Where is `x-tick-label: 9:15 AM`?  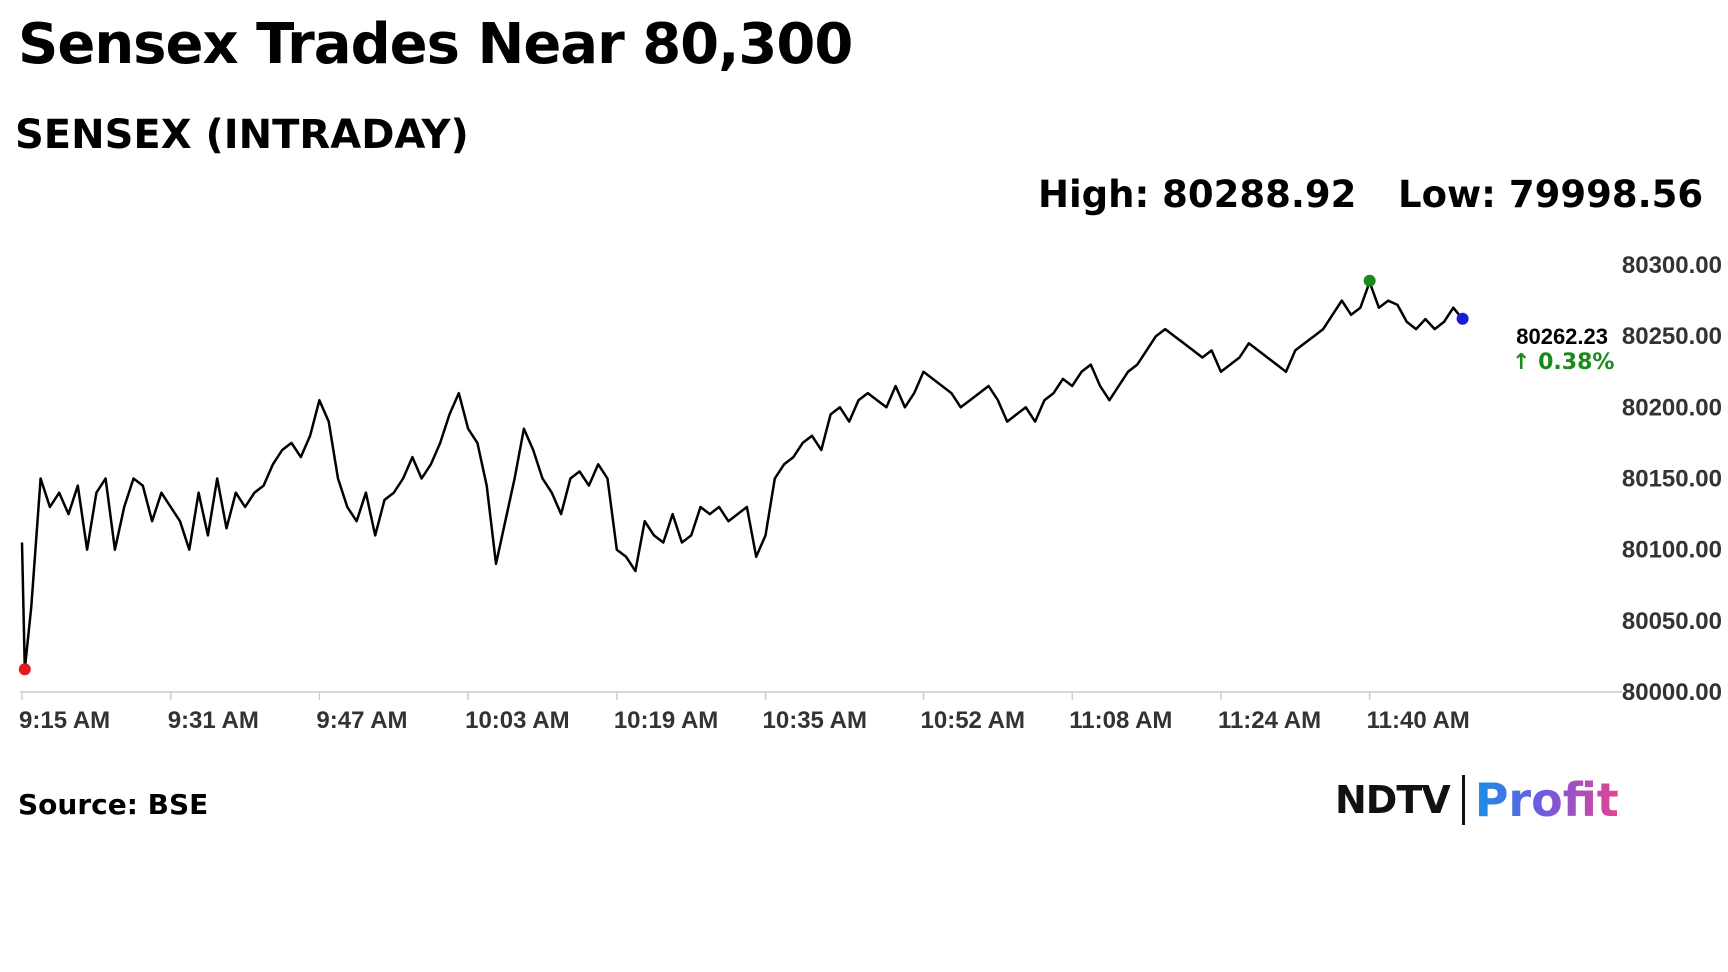 x-tick-label: 9:15 AM is located at coordinates (64, 720).